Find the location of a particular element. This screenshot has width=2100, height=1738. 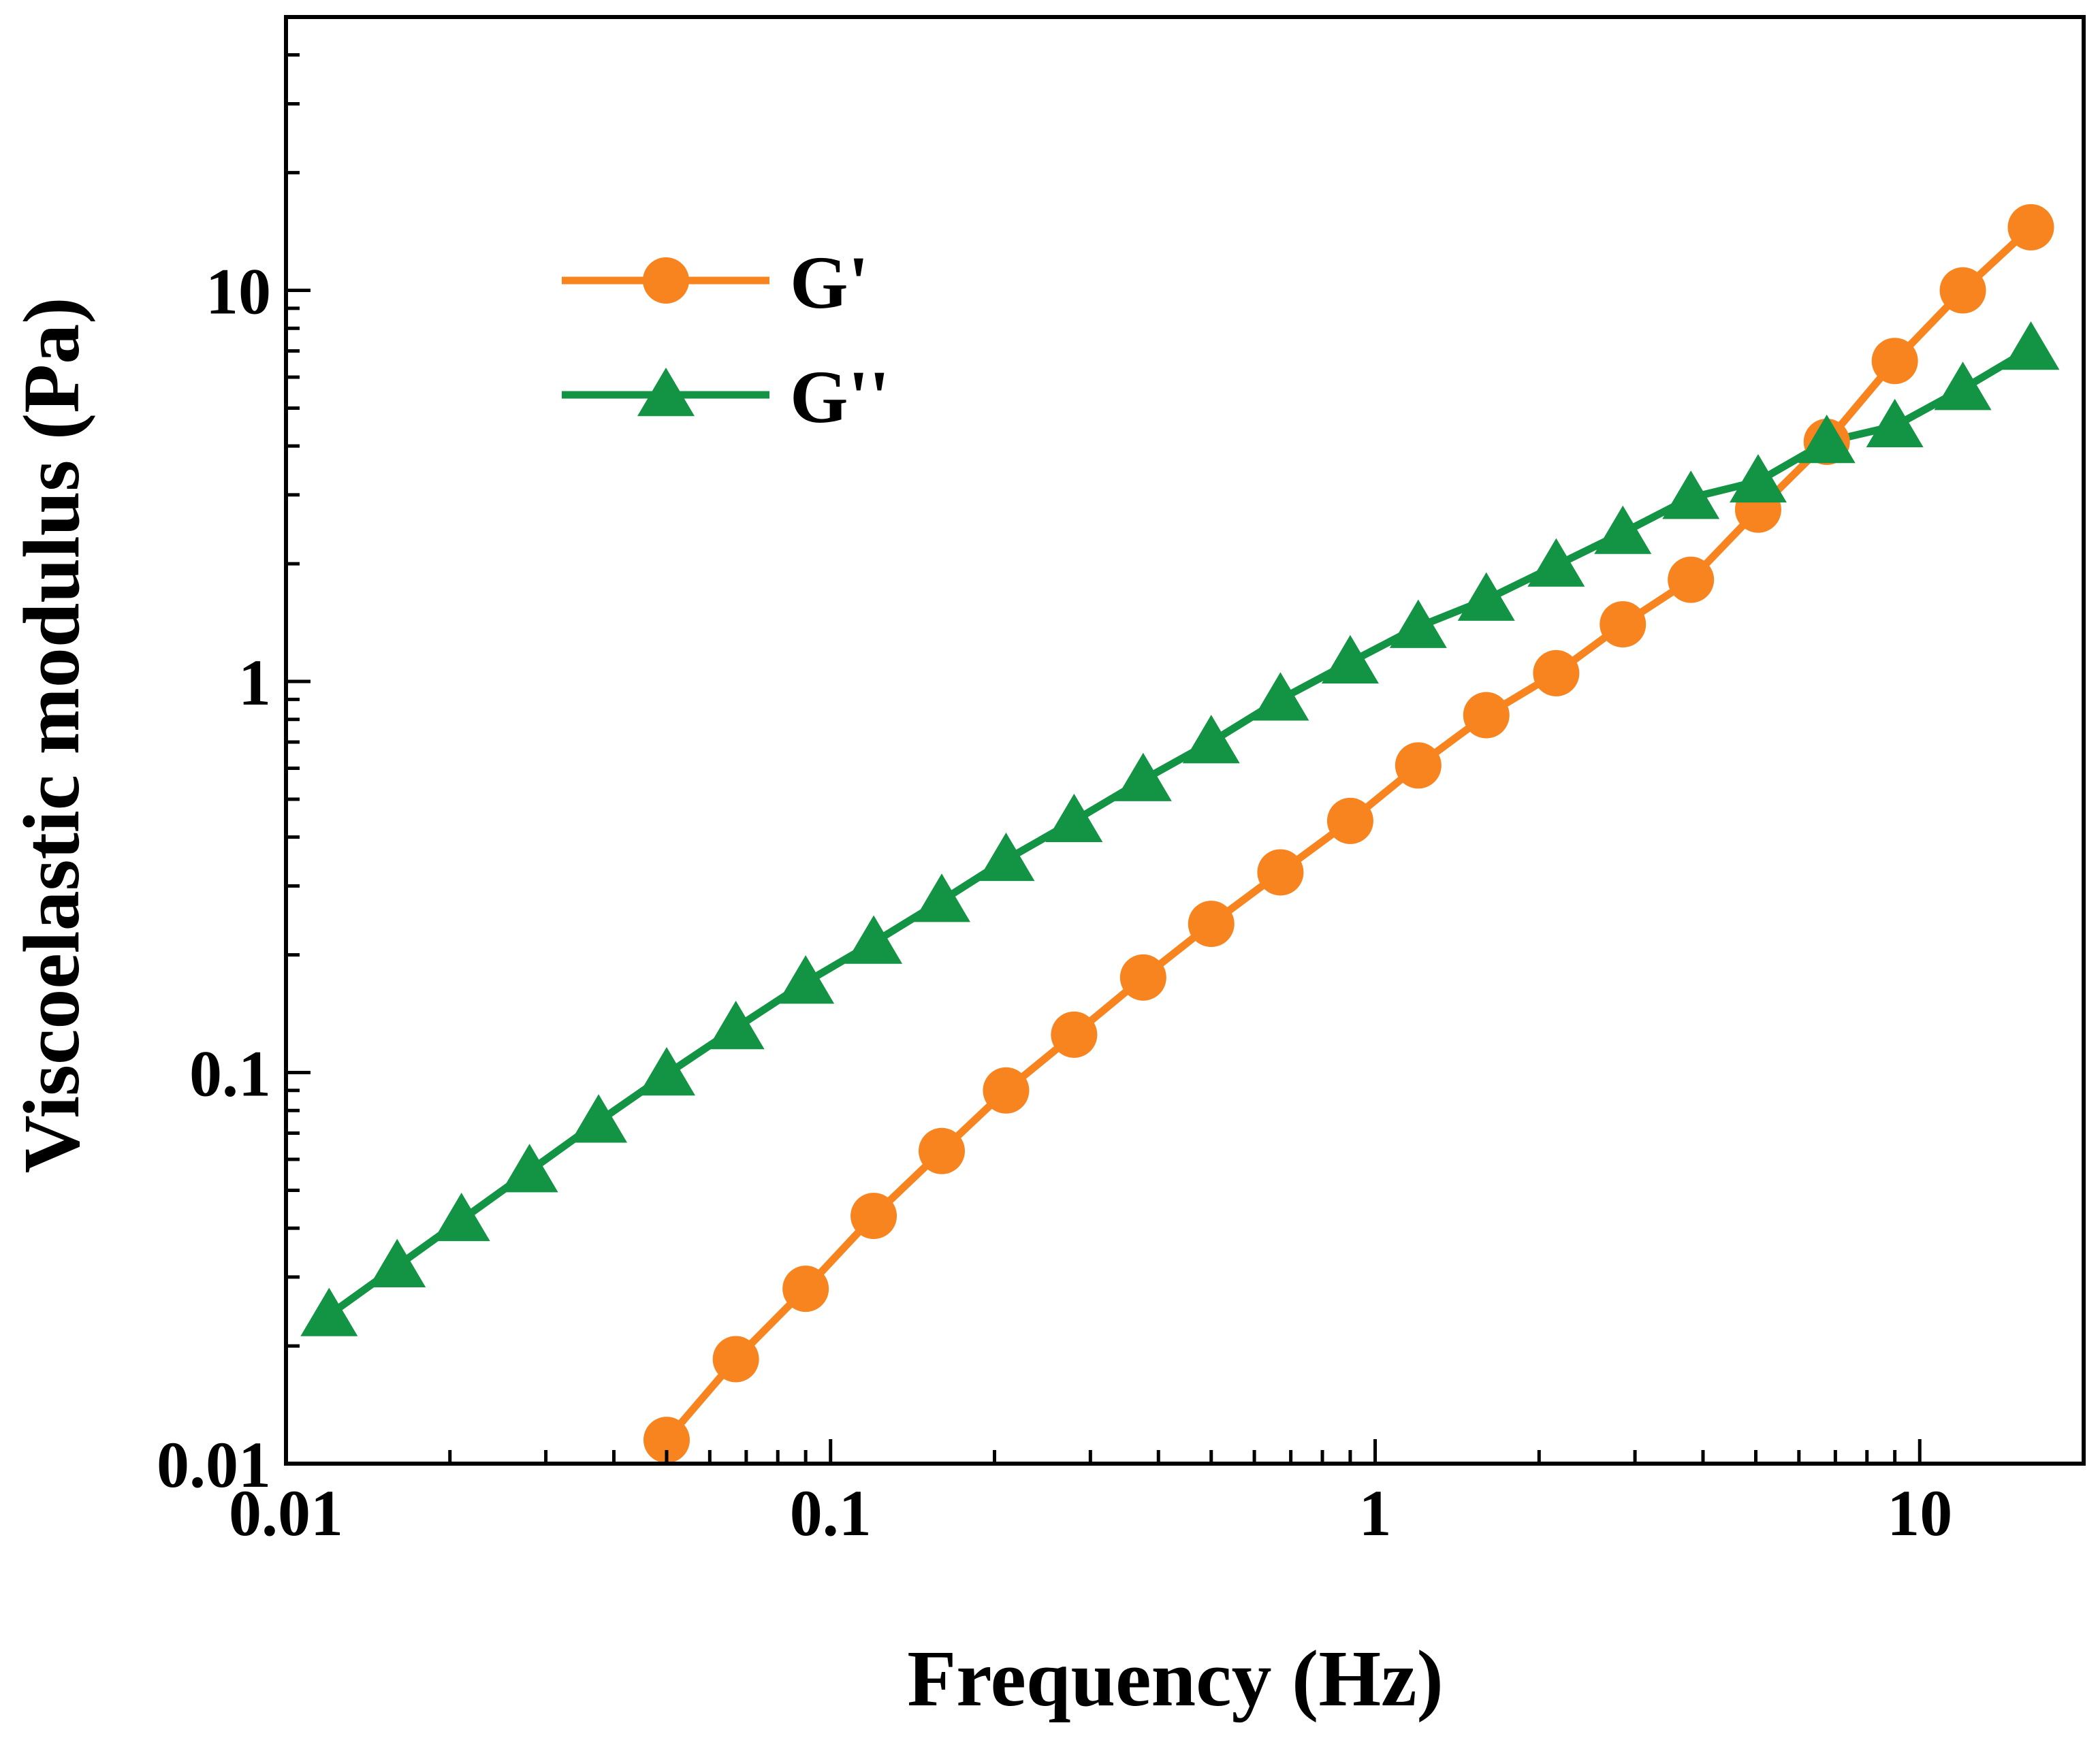

y-axis-title: Viscoelastic modulus (Pa) is located at coordinates (51, 735).